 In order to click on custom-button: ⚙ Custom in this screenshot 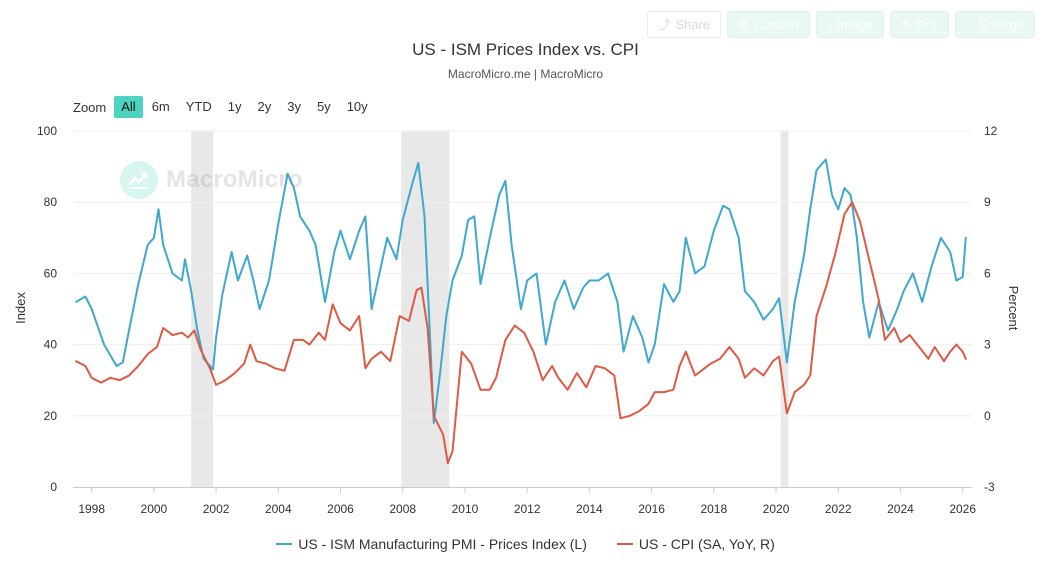, I will do `click(768, 24)`.